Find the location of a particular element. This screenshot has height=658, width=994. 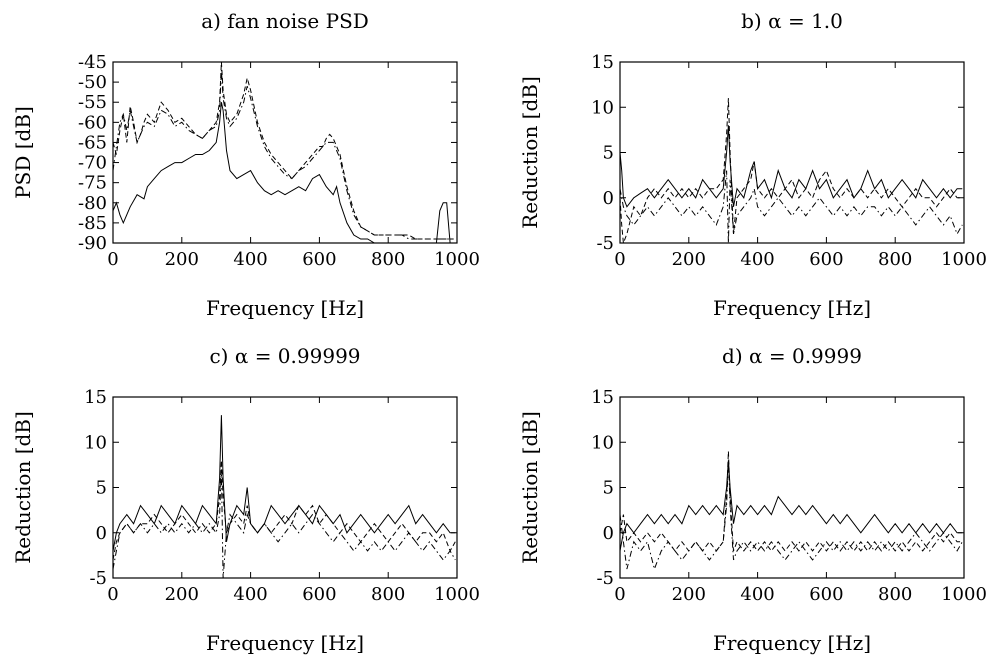

panel-c-series-dash-dot is located at coordinates (284, 523).